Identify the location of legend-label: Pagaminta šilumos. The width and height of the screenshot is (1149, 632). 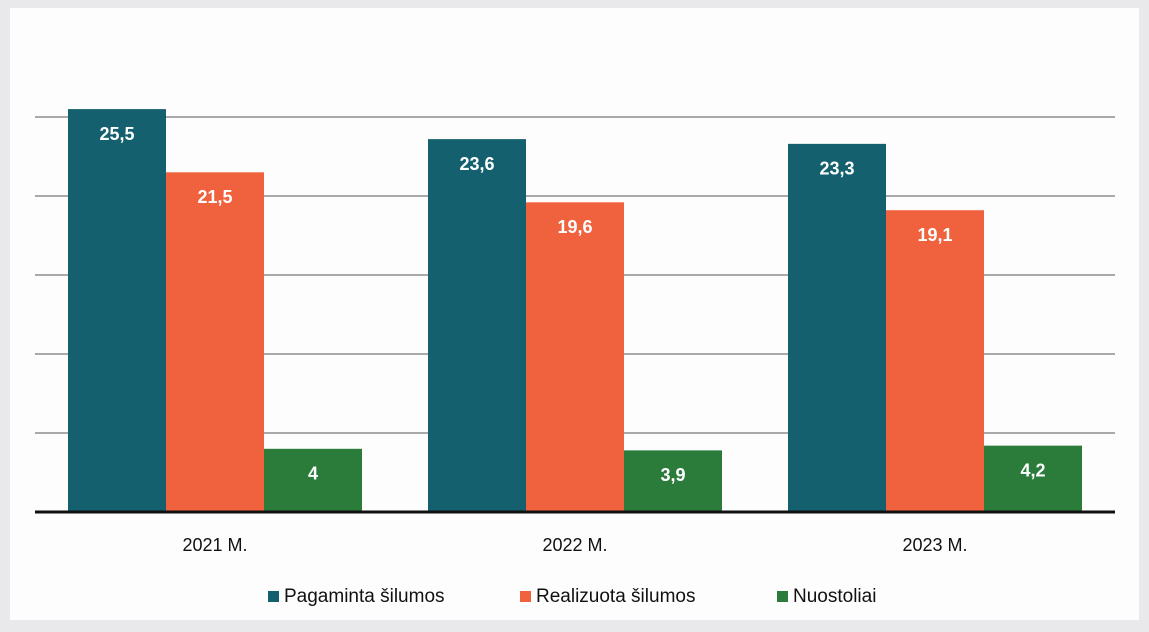
(364, 596).